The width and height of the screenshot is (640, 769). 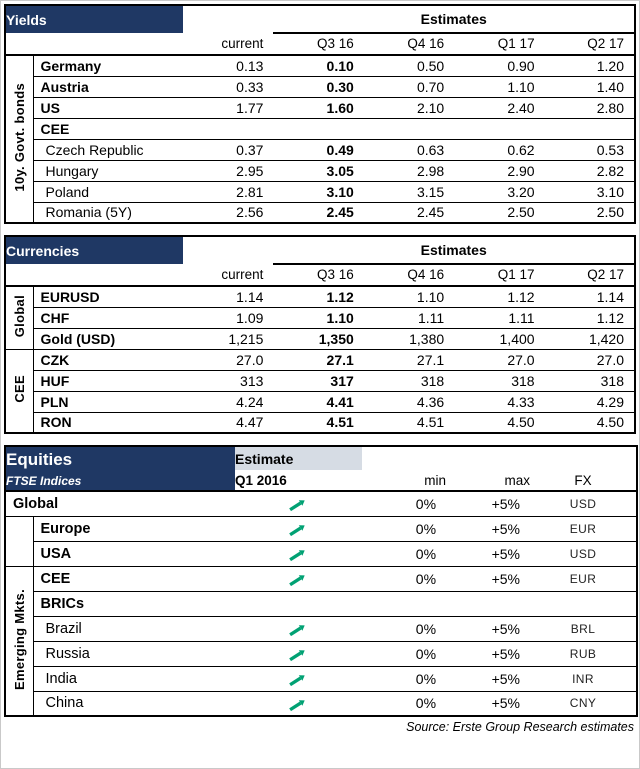 What do you see at coordinates (409, 44) in the screenshot?
I see `column-header-q4-16: Q4 16` at bounding box center [409, 44].